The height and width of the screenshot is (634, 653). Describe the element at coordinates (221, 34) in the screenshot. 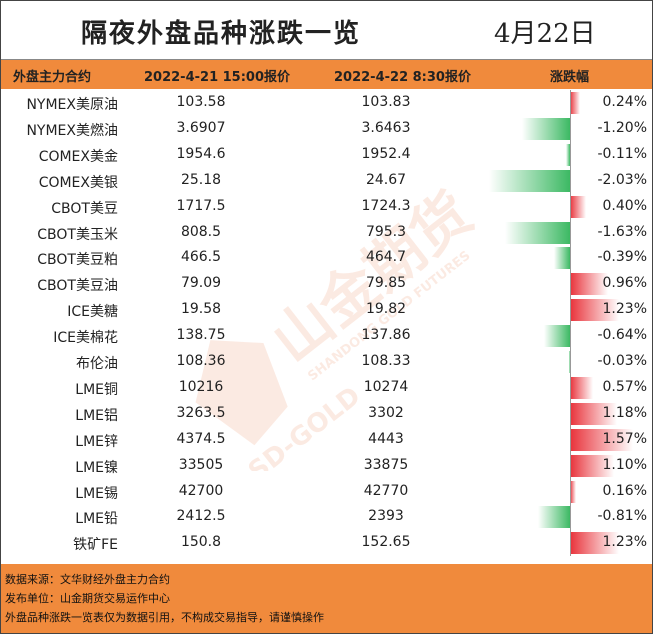

I see `chart-title: 隔夜外盘品种涨跌一览` at that location.